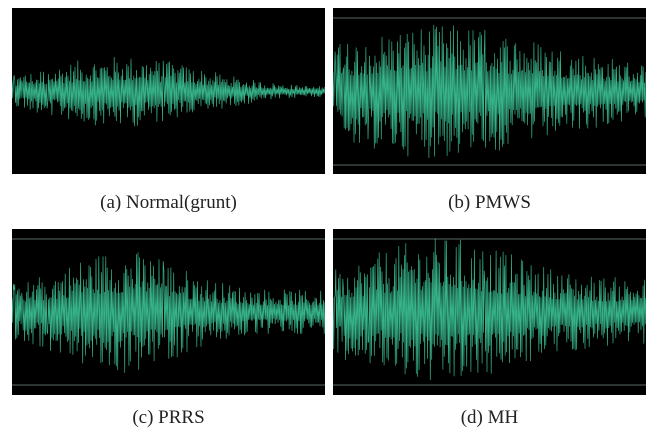 The width and height of the screenshot is (653, 434). I want to click on caption: (a) Normal(grunt), so click(168, 202).